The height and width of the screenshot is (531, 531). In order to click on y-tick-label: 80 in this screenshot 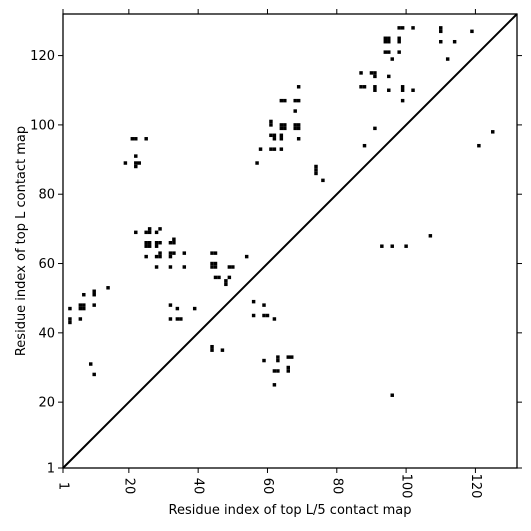, I will do `click(46, 195)`.